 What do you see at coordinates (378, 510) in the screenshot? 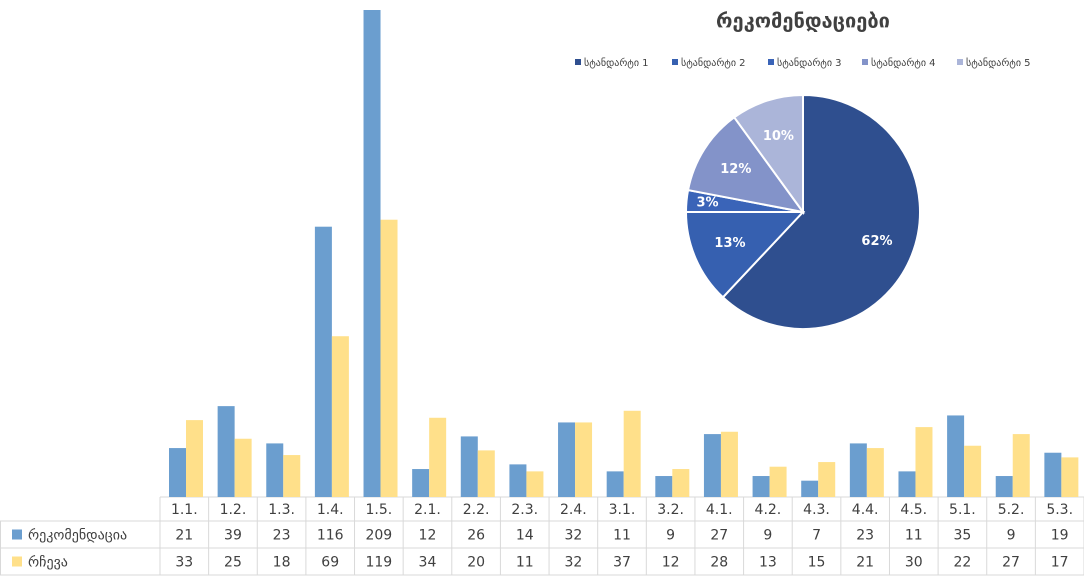
I see `x-tick-label: 1.5.` at bounding box center [378, 510].